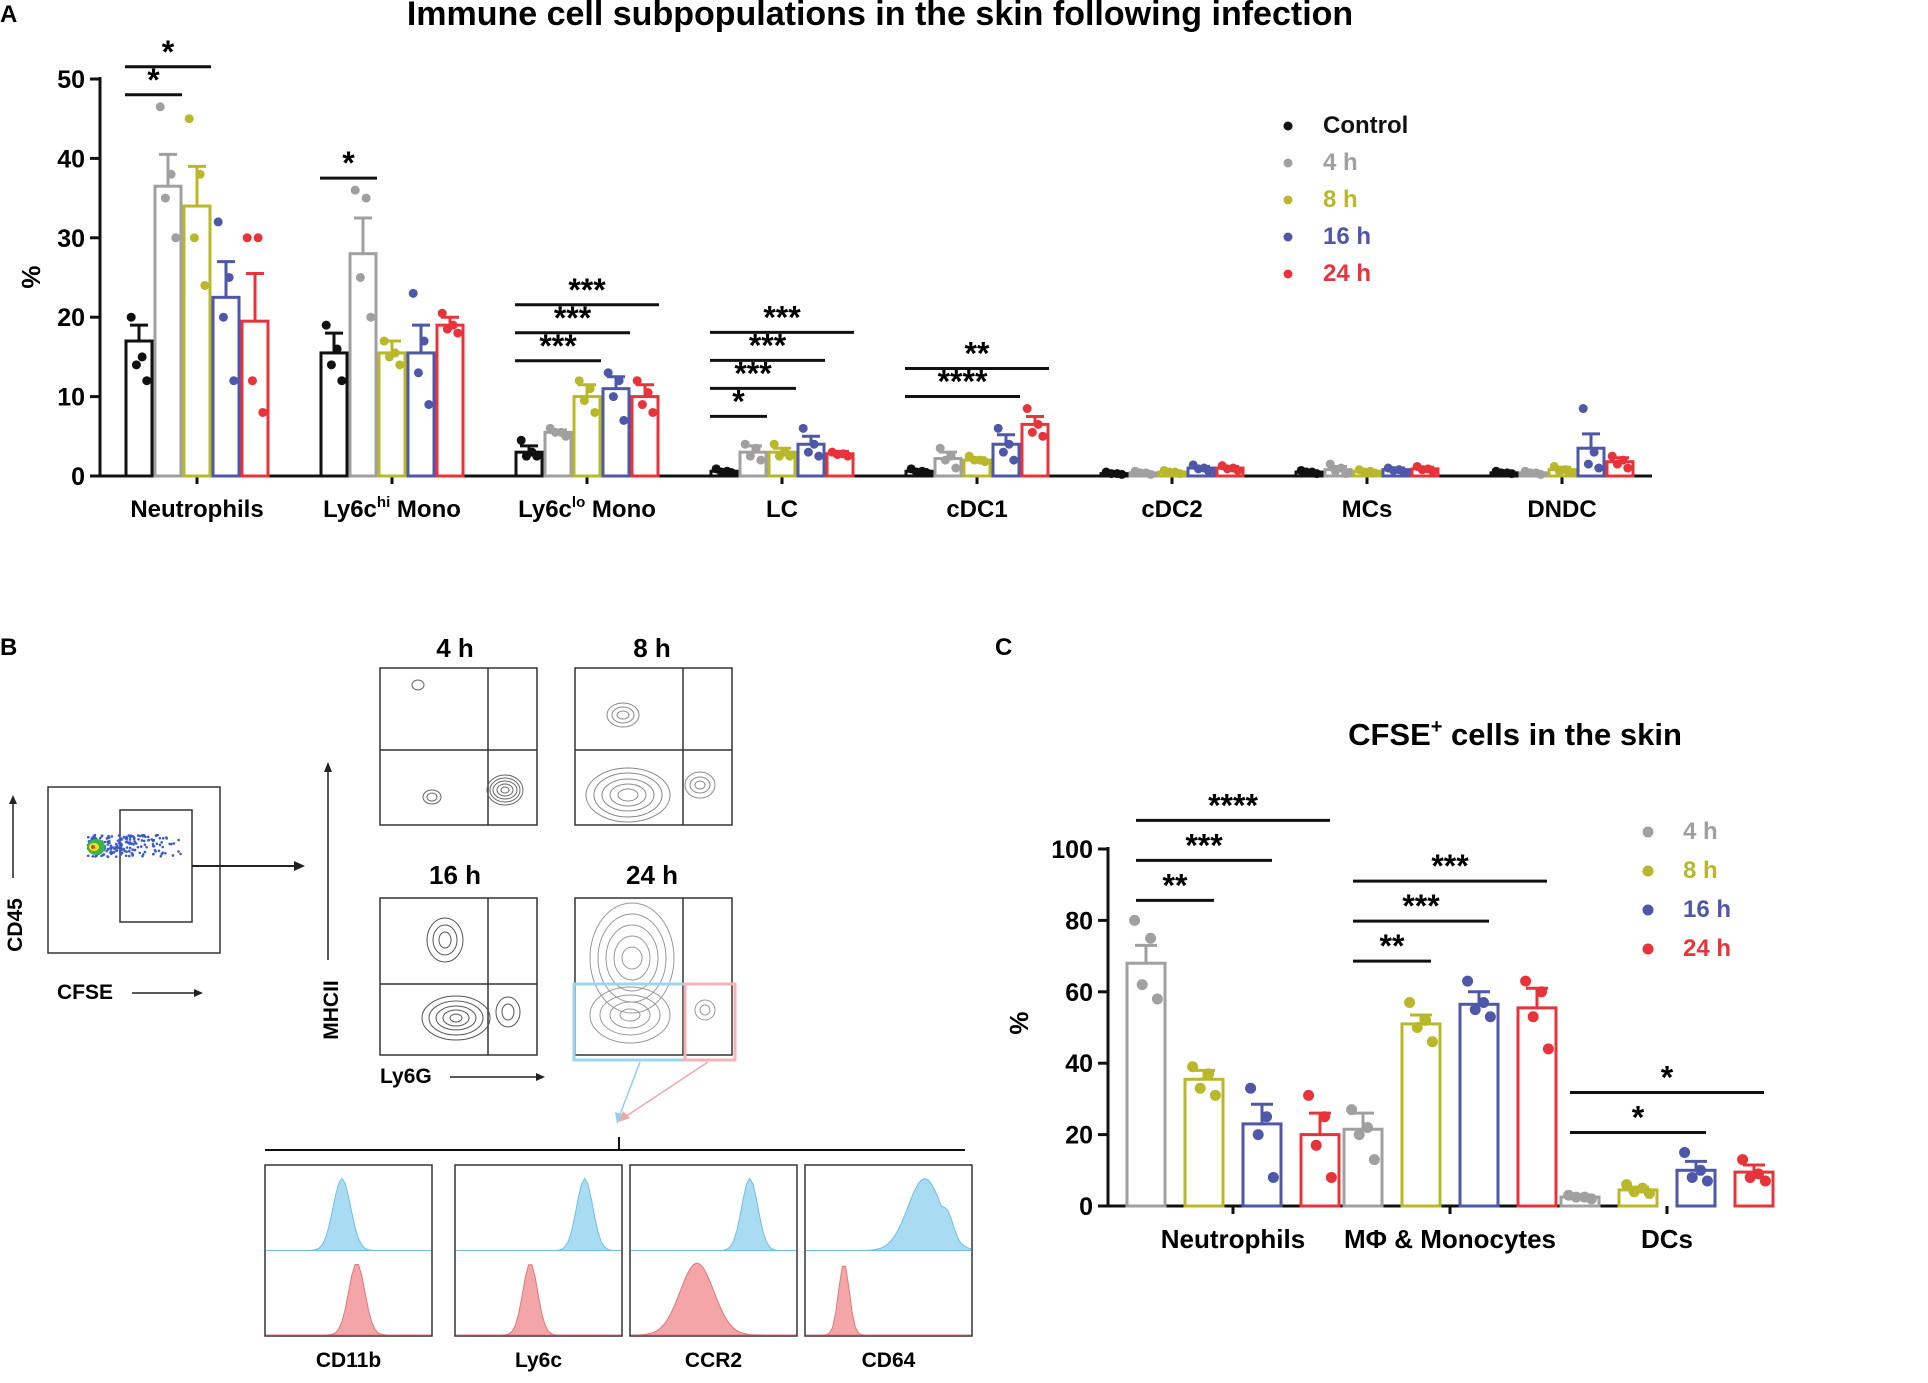 This screenshot has width=1928, height=1383. What do you see at coordinates (538, 1360) in the screenshot?
I see `histogram-label: Ly6c` at bounding box center [538, 1360].